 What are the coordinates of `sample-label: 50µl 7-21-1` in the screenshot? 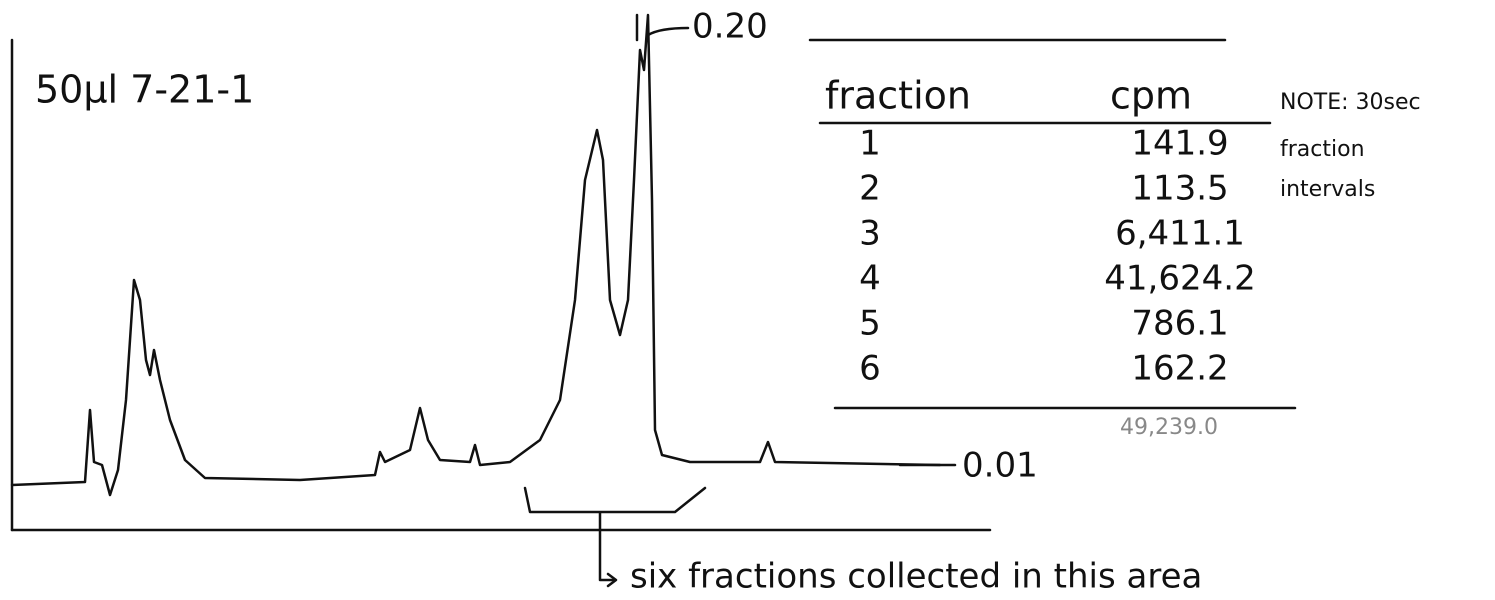 It's located at (144, 90).